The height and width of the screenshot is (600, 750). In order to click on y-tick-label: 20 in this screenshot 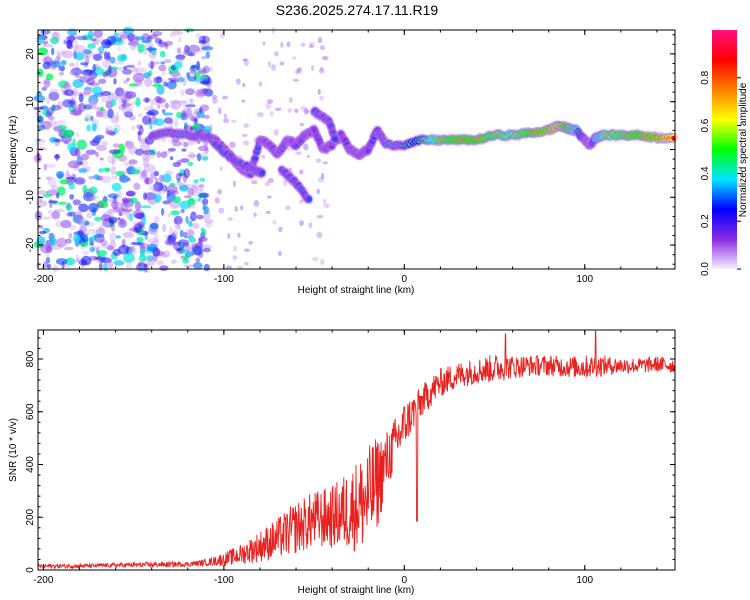, I will do `click(30, 54)`.